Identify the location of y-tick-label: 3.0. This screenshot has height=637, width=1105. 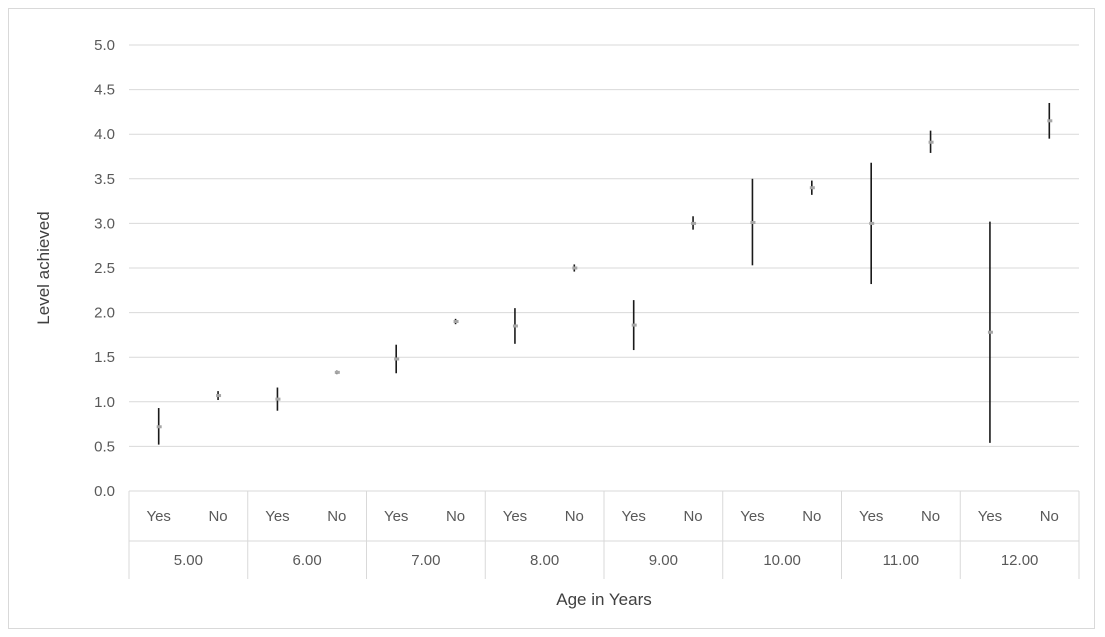
(104, 223).